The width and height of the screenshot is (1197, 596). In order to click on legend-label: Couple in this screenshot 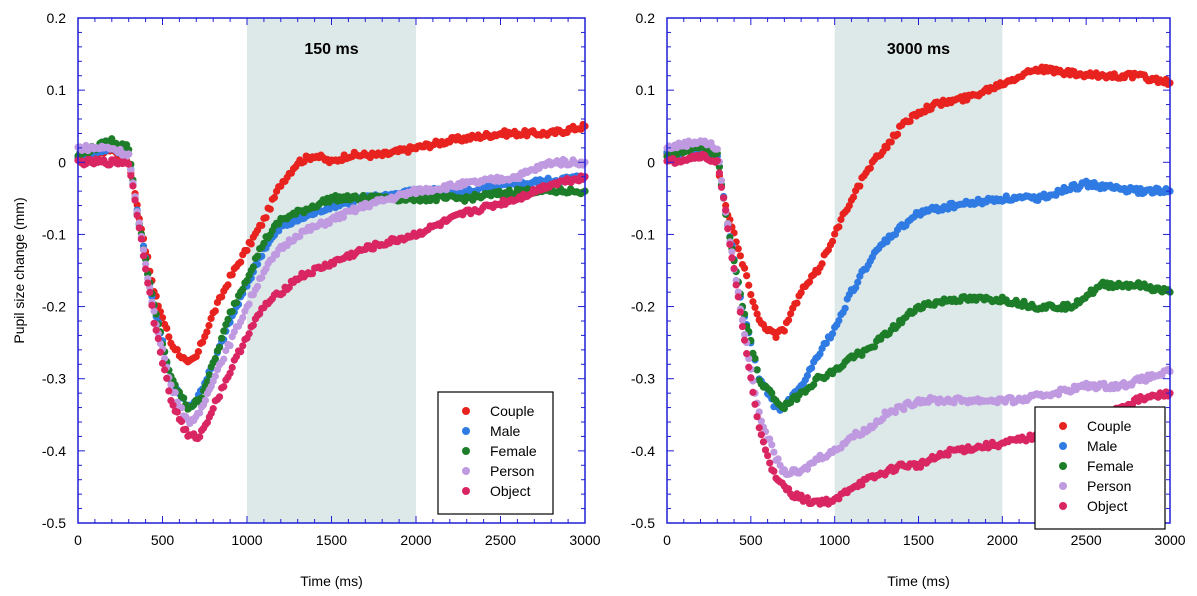, I will do `click(512, 411)`.